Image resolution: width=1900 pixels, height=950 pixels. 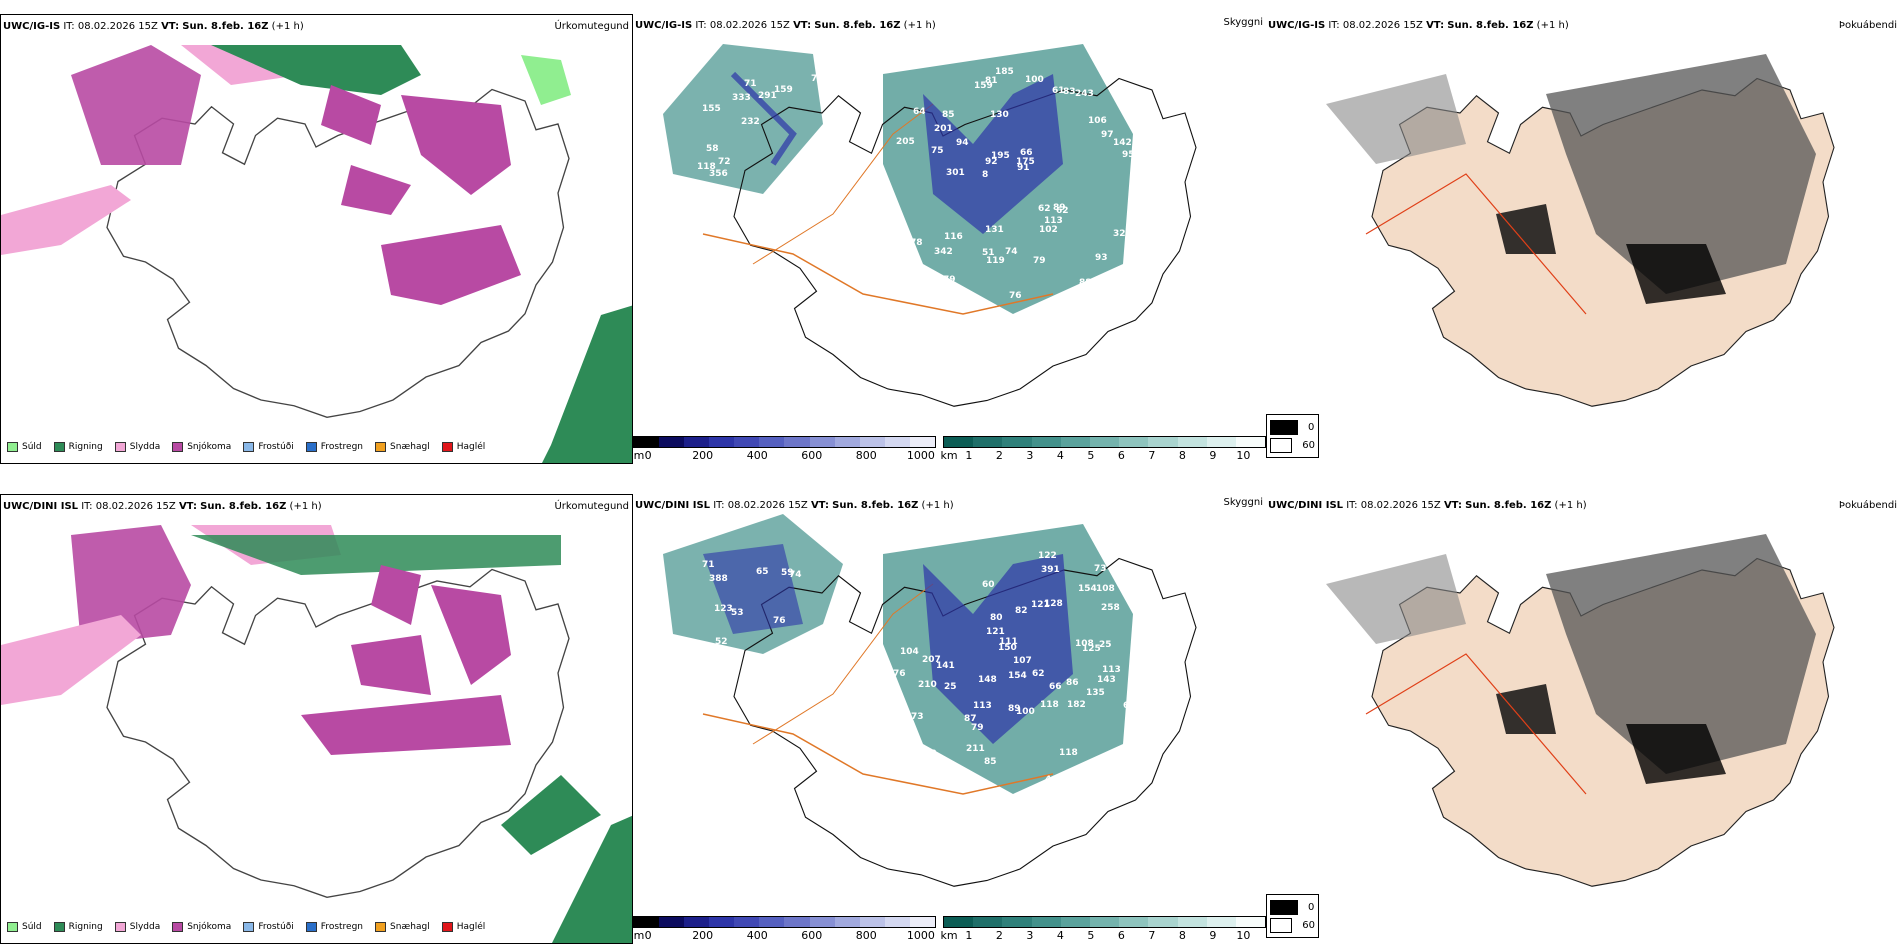 I want to click on snow-depth-label: 243, so click(x=1084, y=94).